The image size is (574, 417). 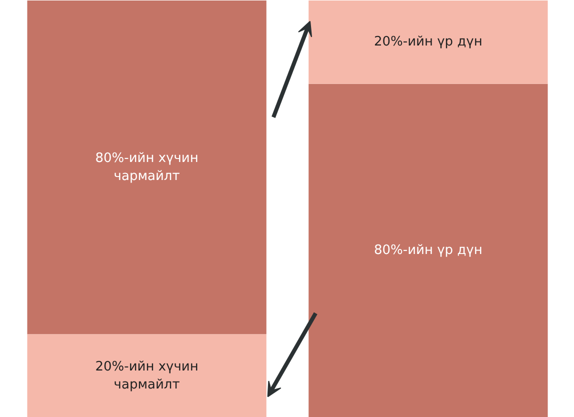 I want to click on data-label: 80%-ийн үр дүн, so click(x=428, y=250).